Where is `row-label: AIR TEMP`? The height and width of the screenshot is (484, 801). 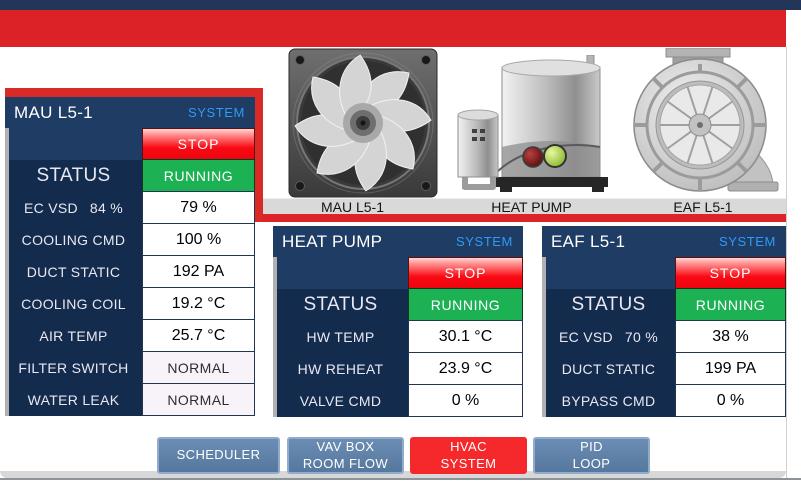 row-label: AIR TEMP is located at coordinates (73, 336).